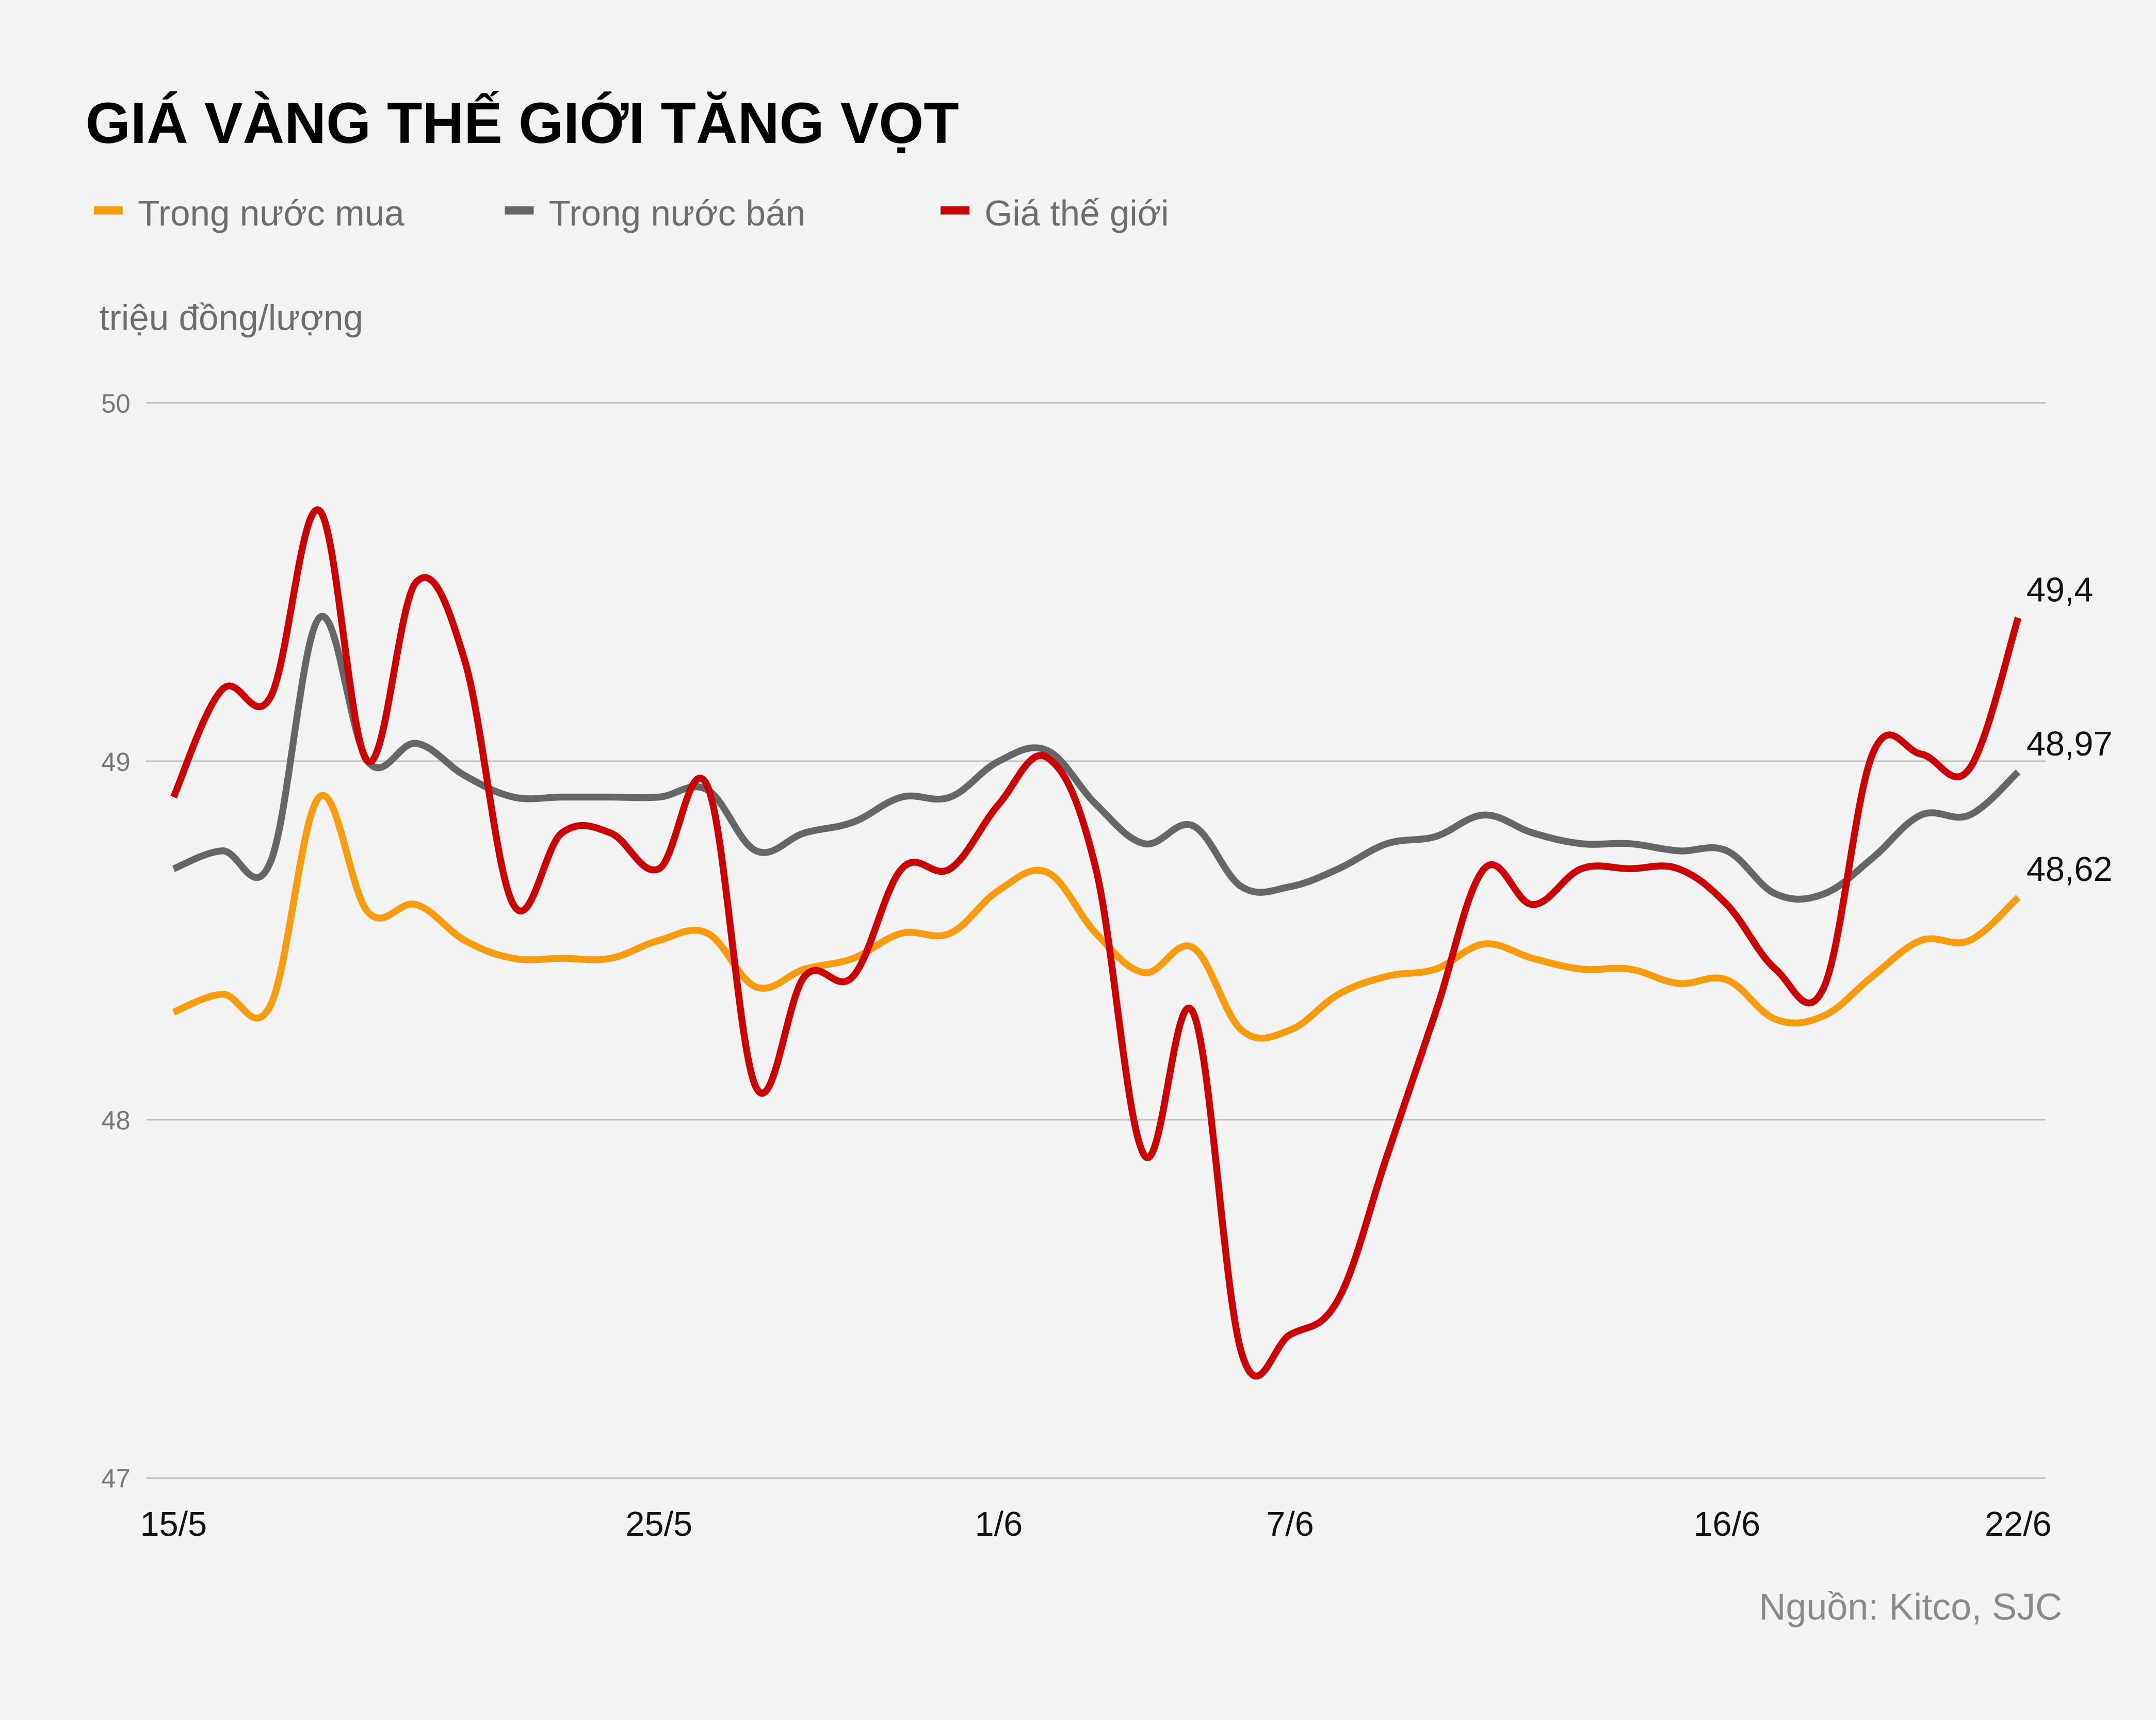 This screenshot has height=1720, width=2156. Describe the element at coordinates (115, 941) in the screenshot. I see `y-ticks: 47 48 49 50` at that location.